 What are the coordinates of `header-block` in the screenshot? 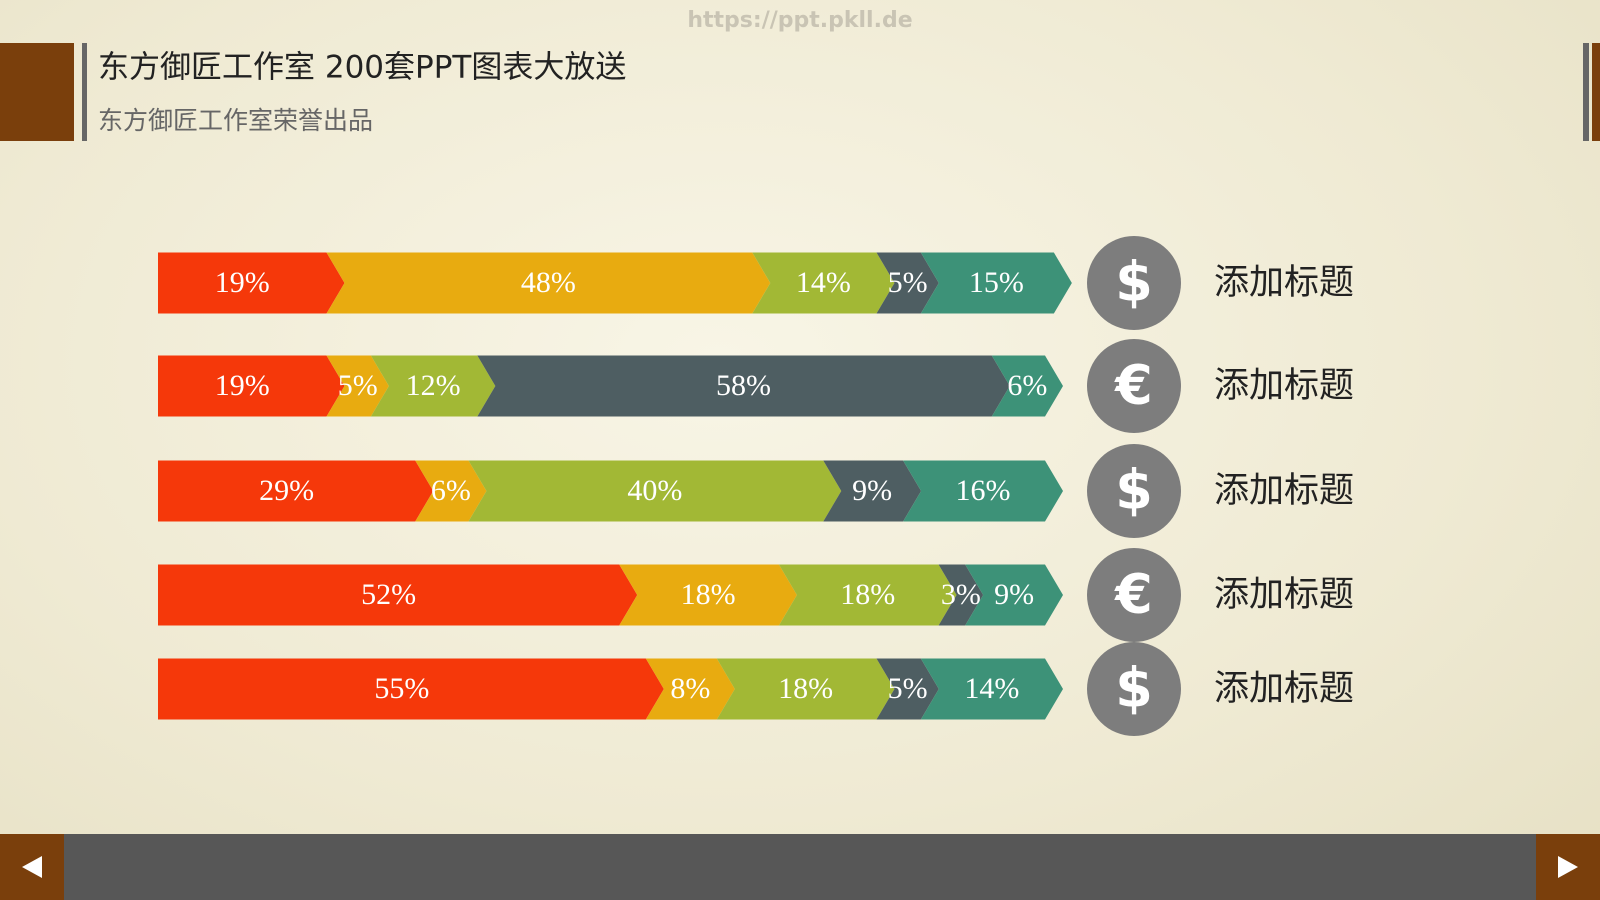 It's located at (37, 92).